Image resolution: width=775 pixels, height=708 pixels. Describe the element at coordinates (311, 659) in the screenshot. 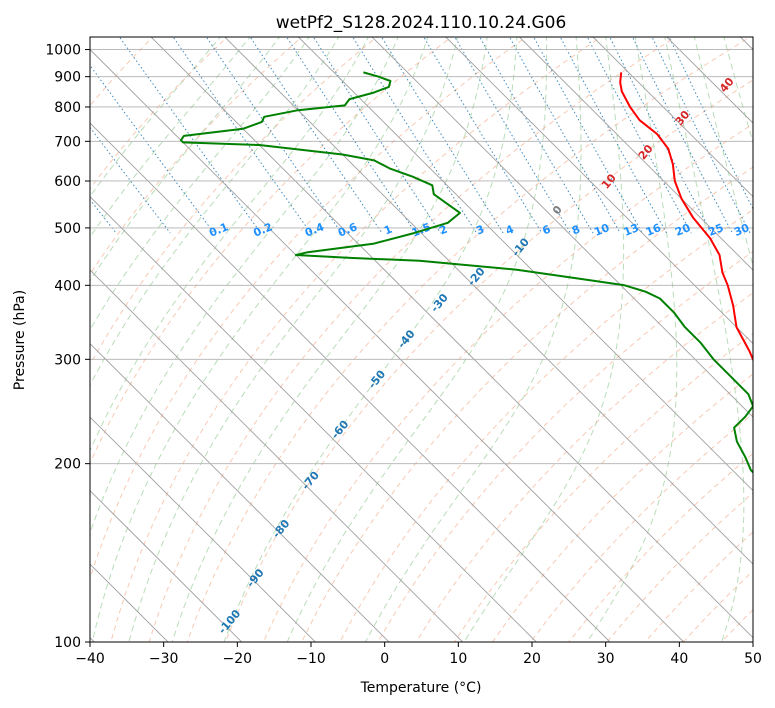

I see `x-tick-label: −10` at that location.